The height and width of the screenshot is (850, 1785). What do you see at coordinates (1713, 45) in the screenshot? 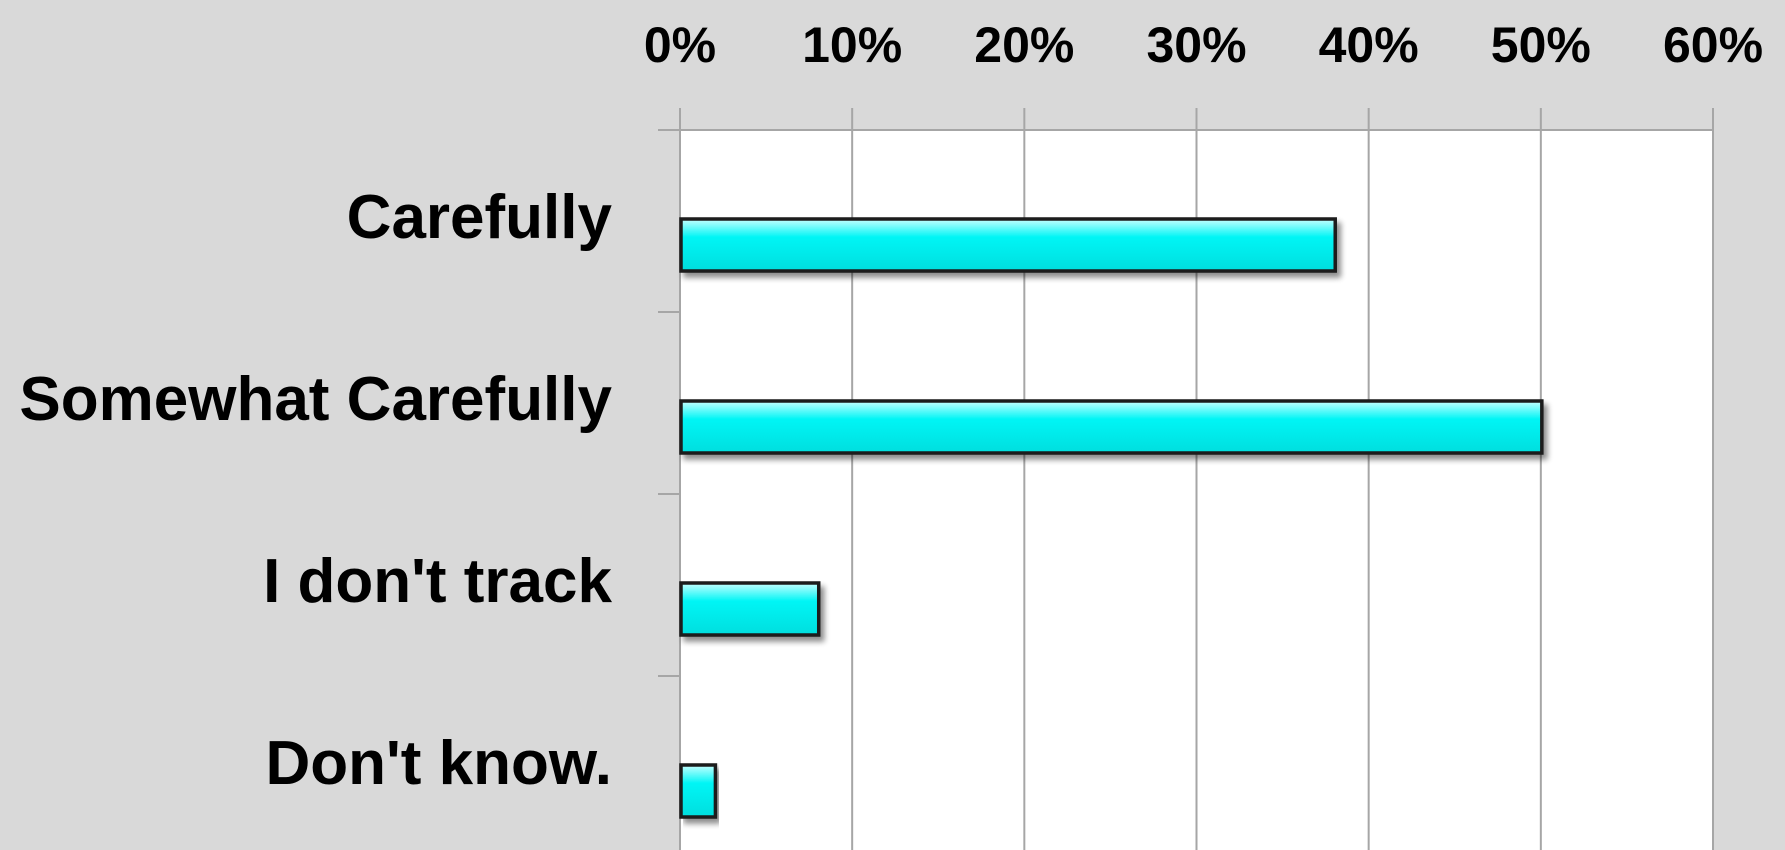
I see `x-tick-label: 60%` at bounding box center [1713, 45].